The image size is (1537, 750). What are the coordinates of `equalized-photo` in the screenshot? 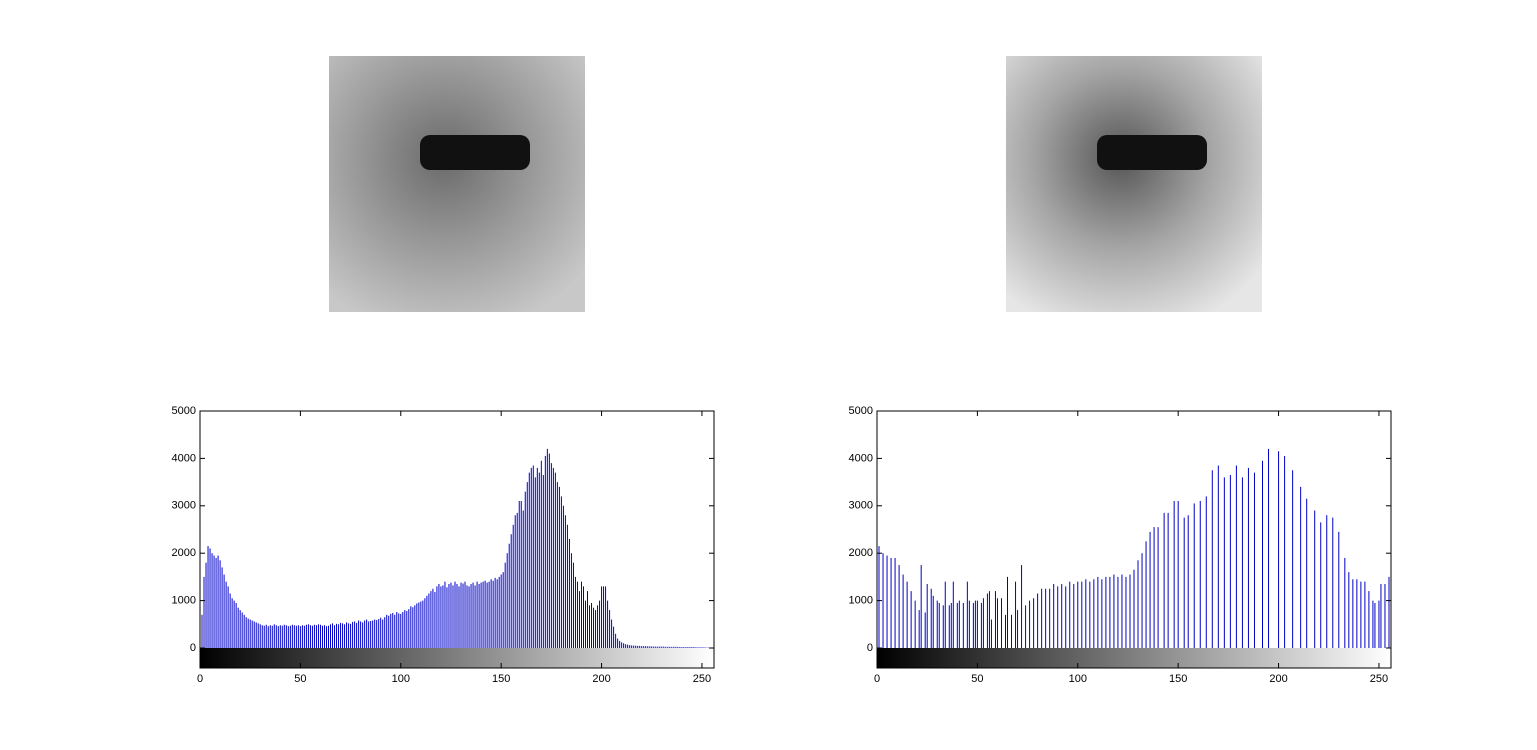 It's located at (1134, 184).